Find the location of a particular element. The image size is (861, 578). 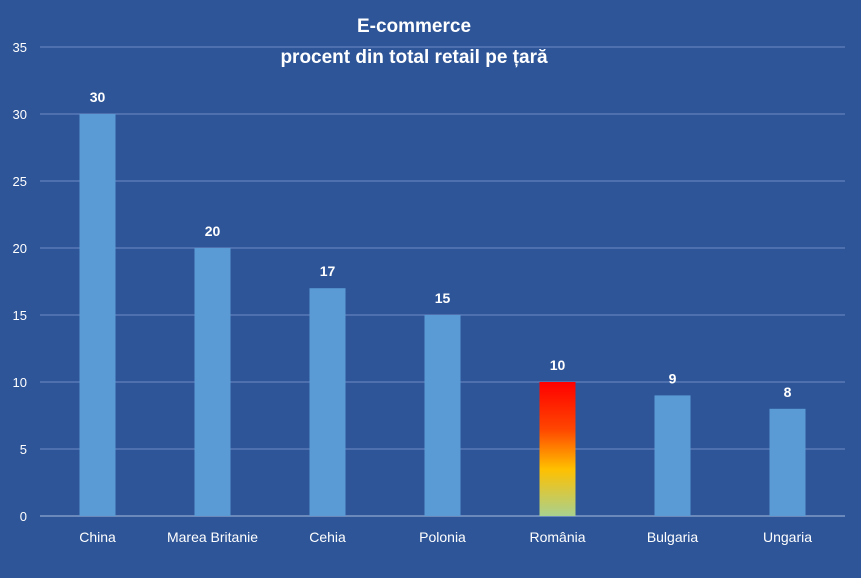

bar-ungaria is located at coordinates (787, 462).